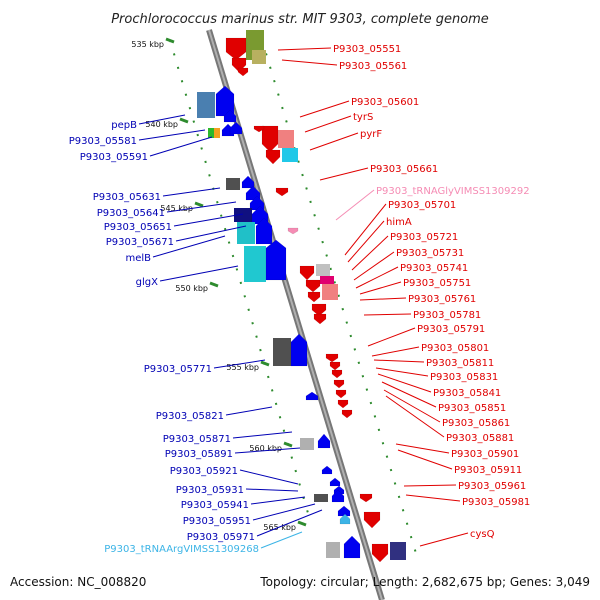  Describe the element at coordinates (215, 505) in the screenshot. I see `left-gene-label: P9303_05941` at that location.